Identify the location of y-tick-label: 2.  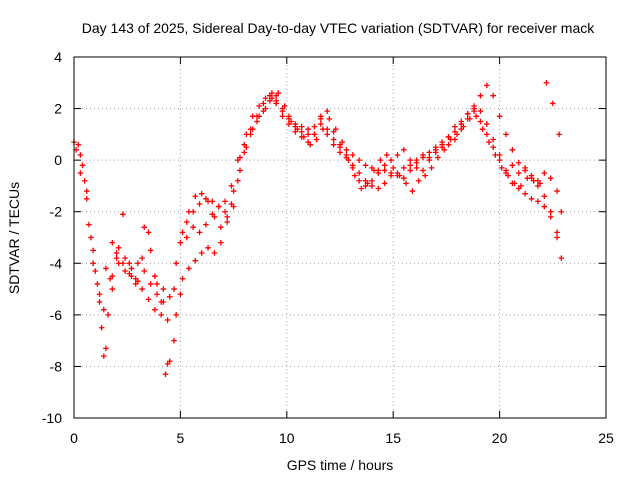
(58, 109).